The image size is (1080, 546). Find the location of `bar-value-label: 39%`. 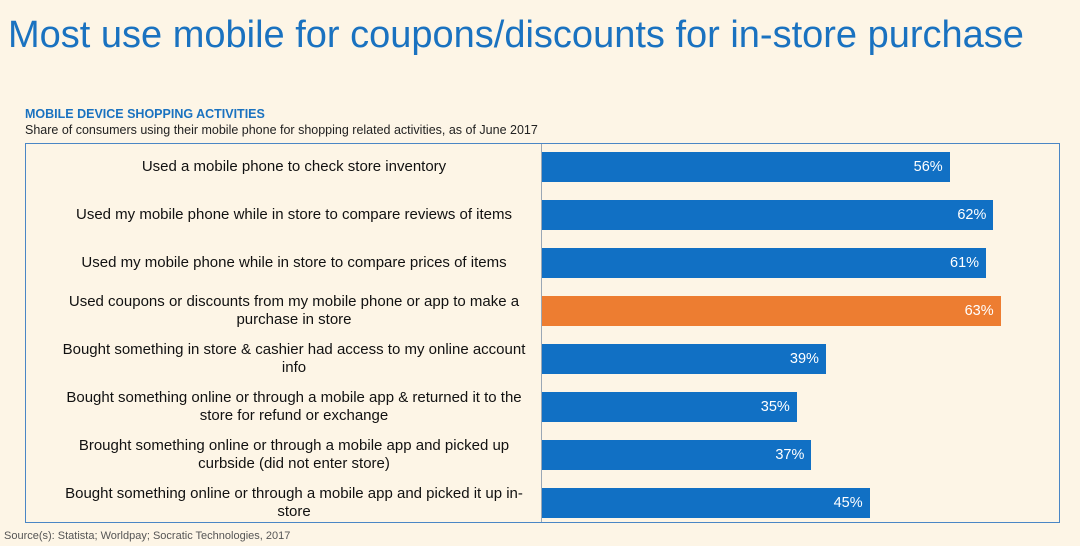

bar-value-label: 39% is located at coordinates (804, 359).